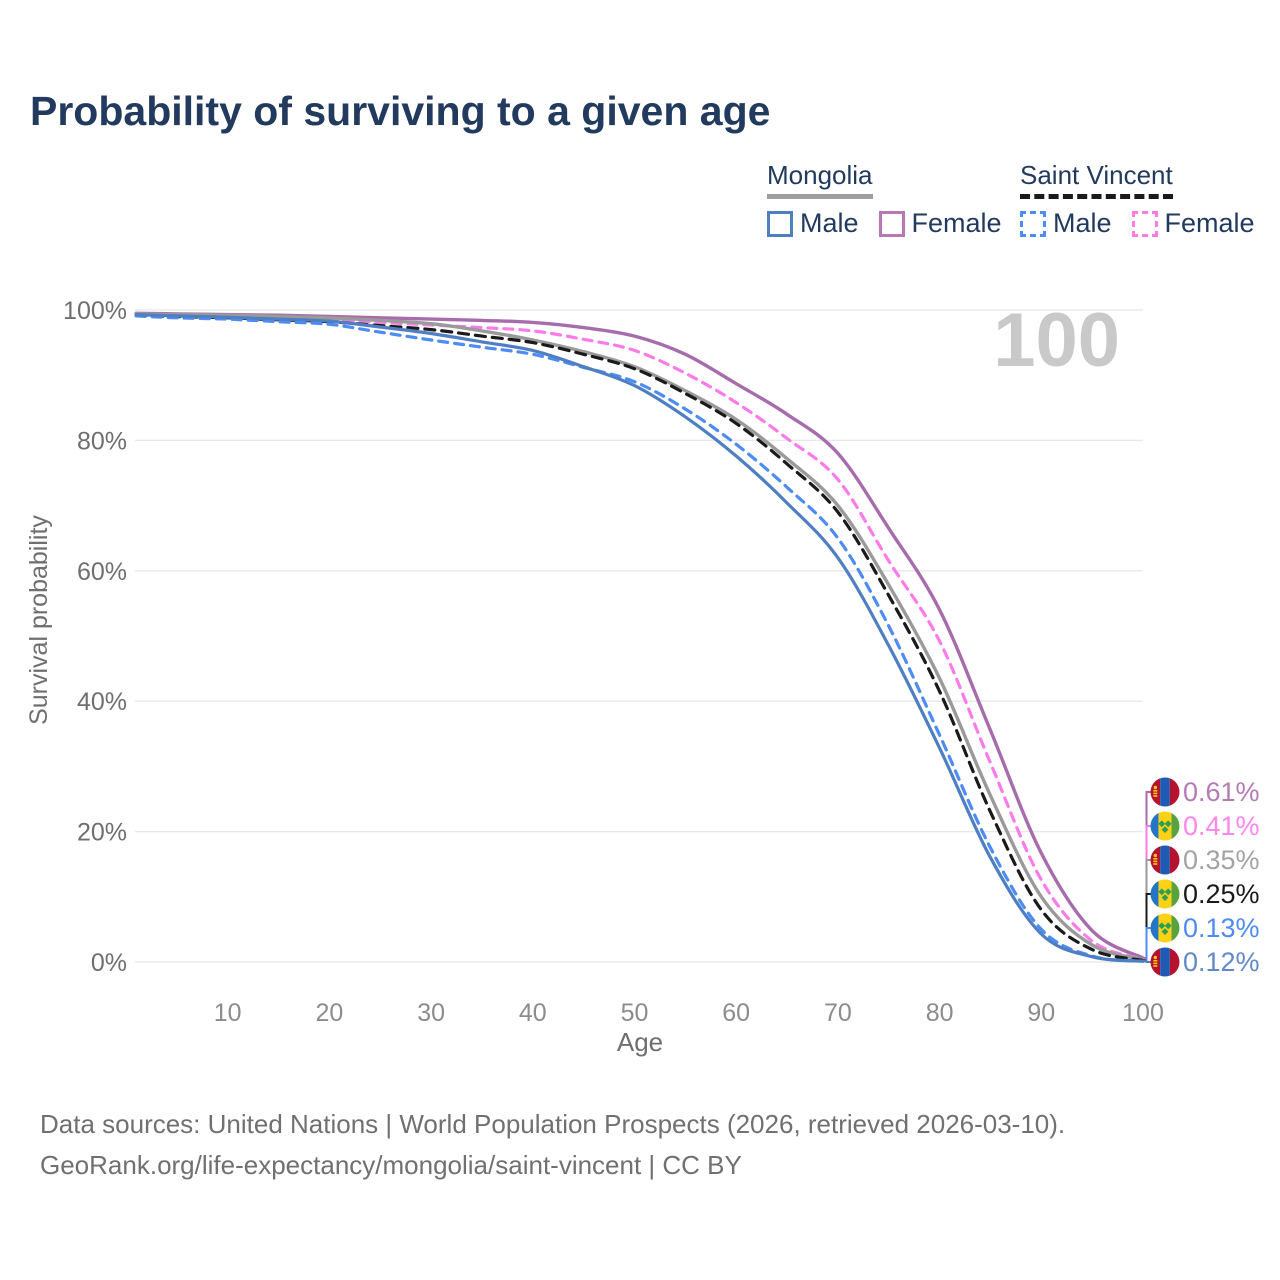 The width and height of the screenshot is (1280, 1280). I want to click on x-tick-label: 60, so click(736, 1013).